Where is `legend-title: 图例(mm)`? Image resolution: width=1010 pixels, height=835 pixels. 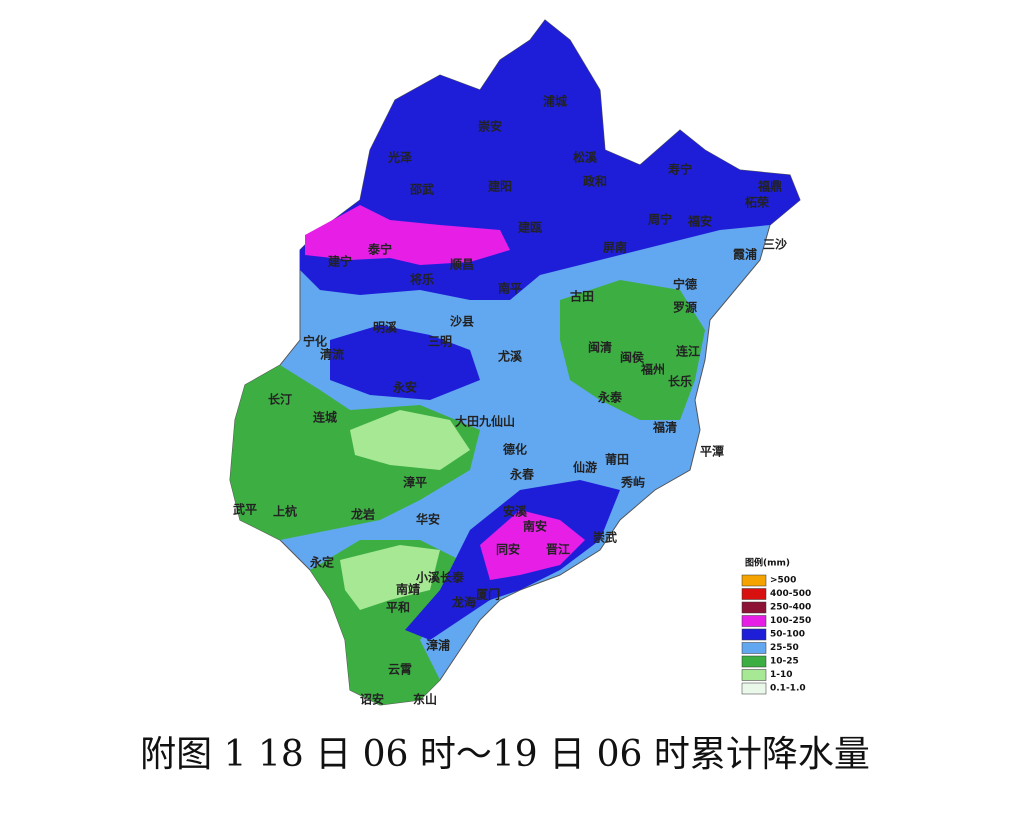 legend-title: 图例(mm) is located at coordinates (767, 563).